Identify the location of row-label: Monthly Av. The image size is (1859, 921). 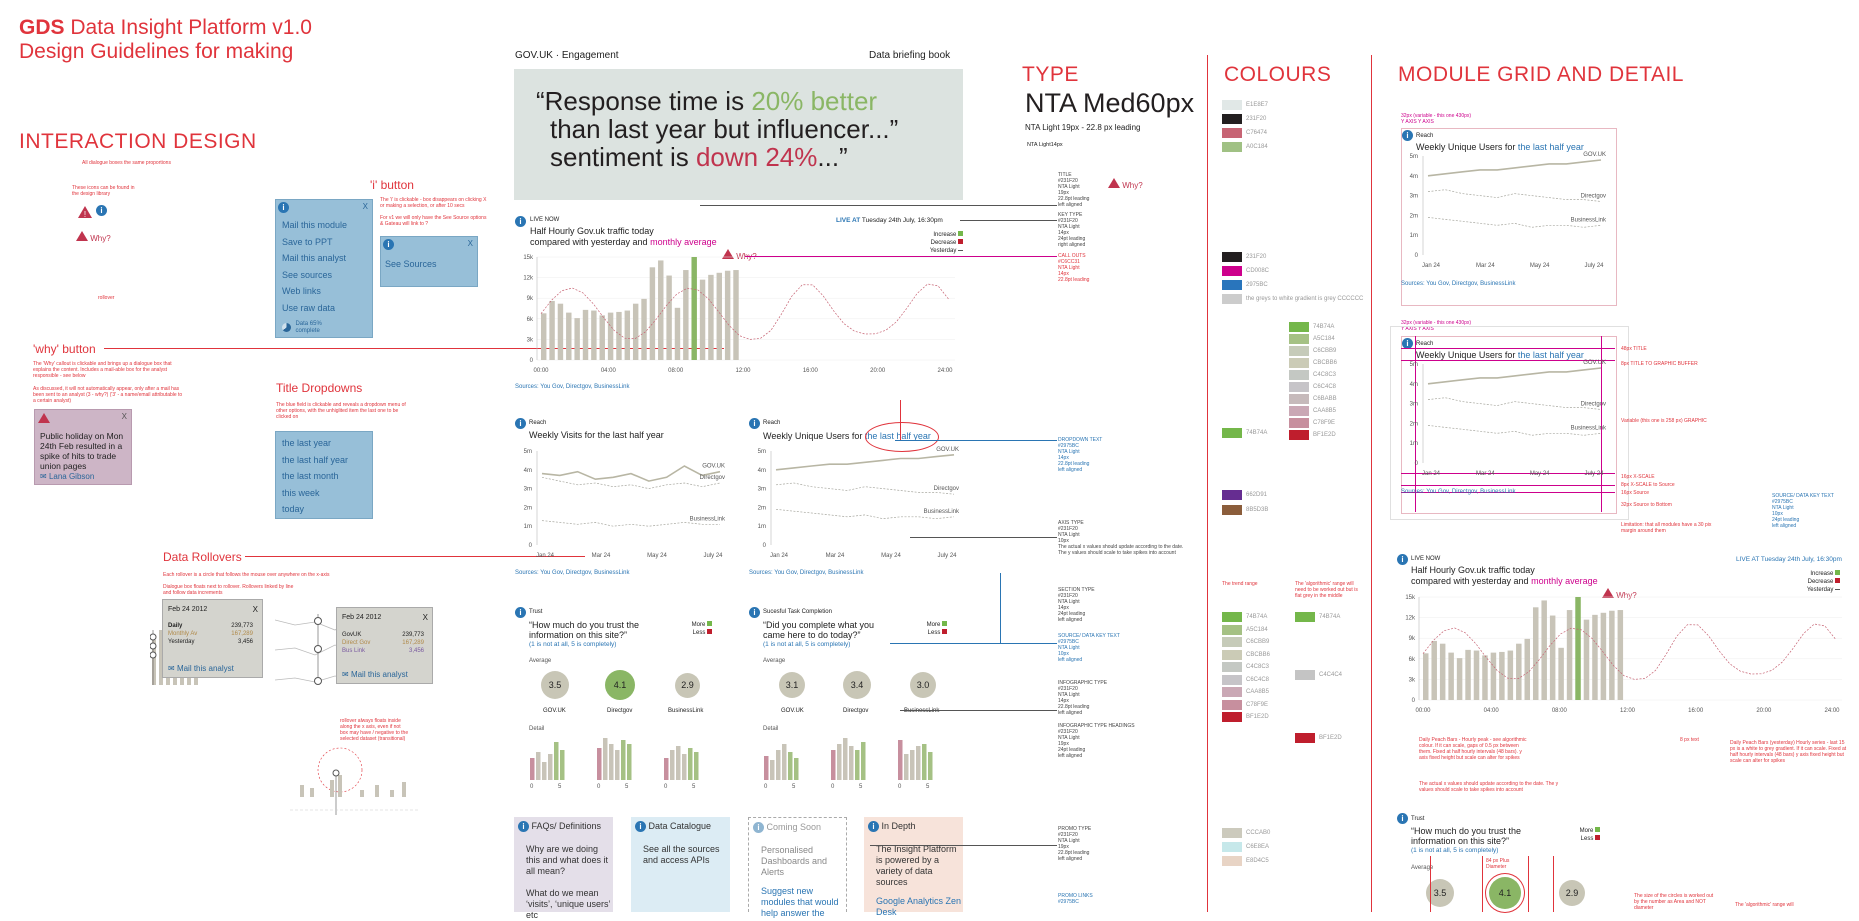
(183, 634).